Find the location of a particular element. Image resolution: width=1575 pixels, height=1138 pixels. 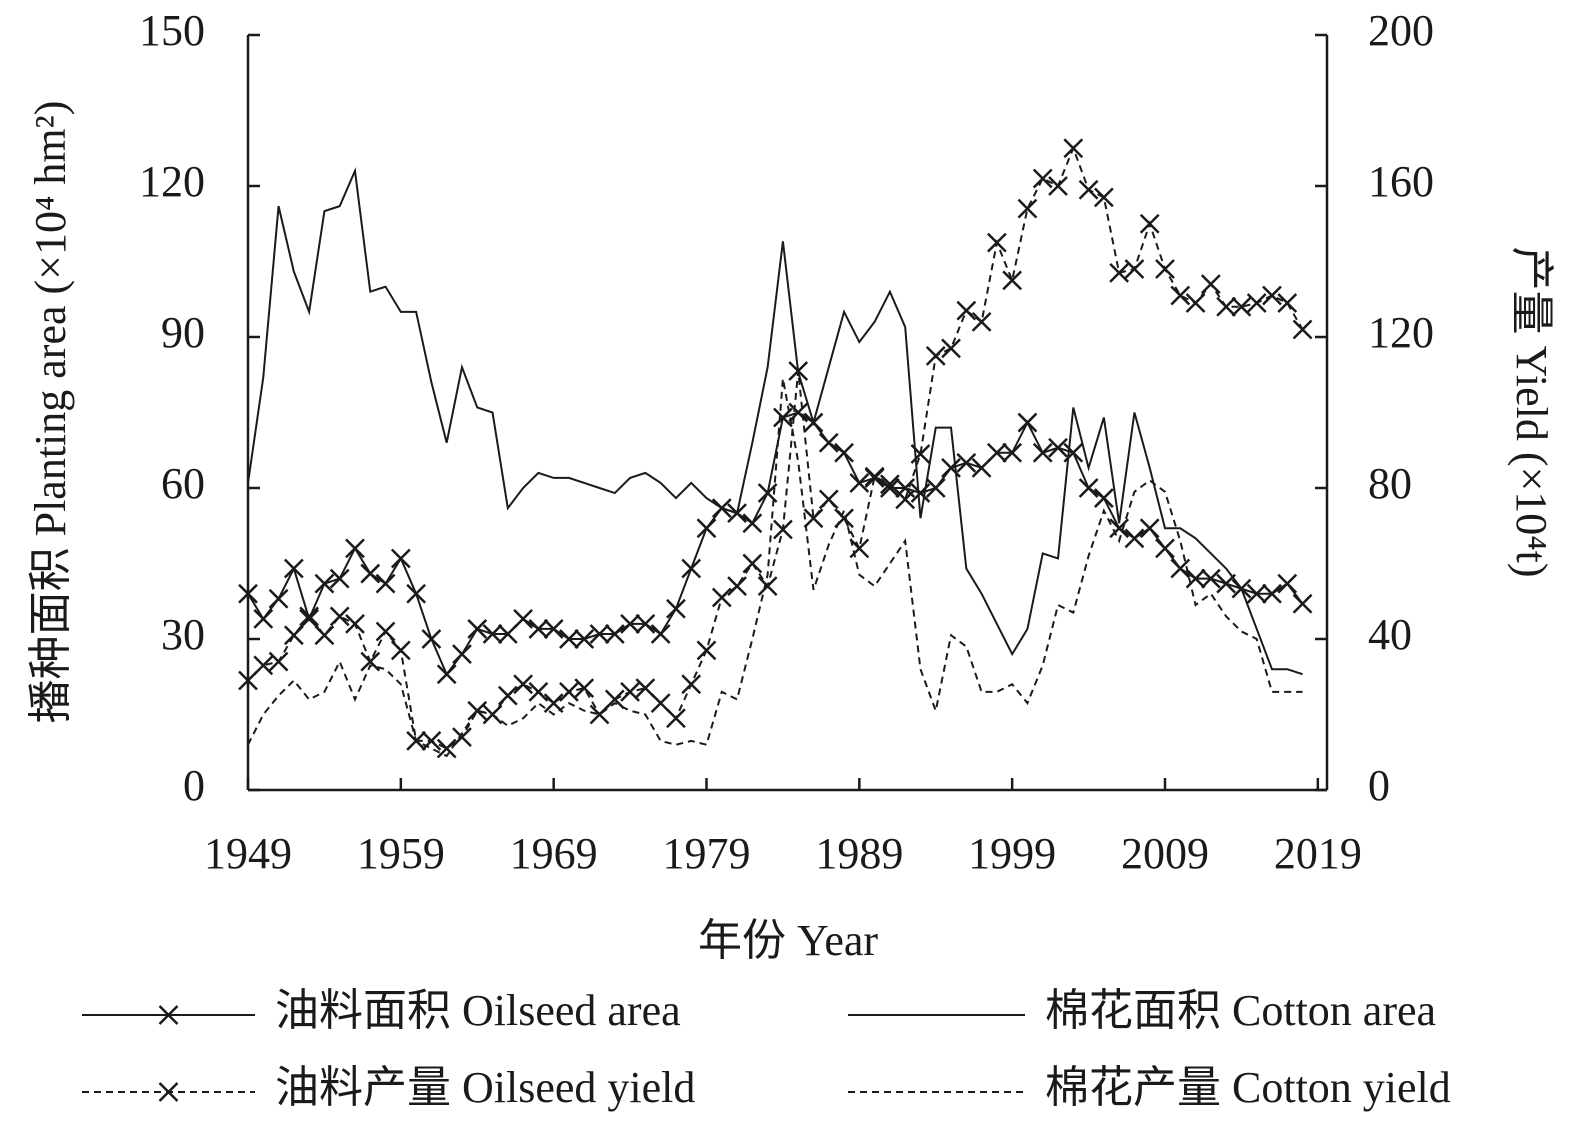

y-tick-label: 30 is located at coordinates (183, 634).